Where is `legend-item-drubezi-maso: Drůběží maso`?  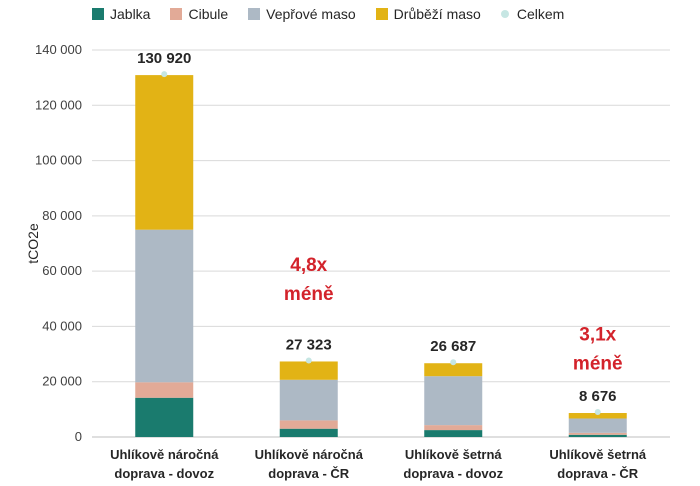
legend-item-drubezi-maso: Drůběží maso is located at coordinates (428, 14).